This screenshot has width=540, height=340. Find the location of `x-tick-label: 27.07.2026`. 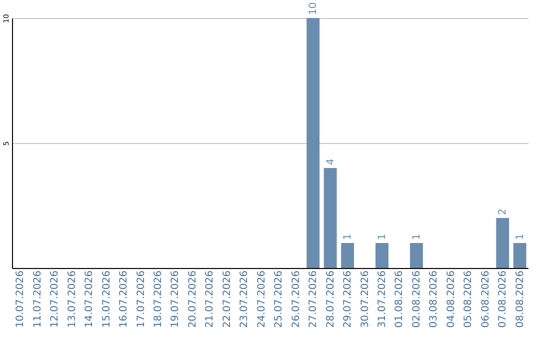

x-tick-label: 27.07.2026 is located at coordinates (314, 299).